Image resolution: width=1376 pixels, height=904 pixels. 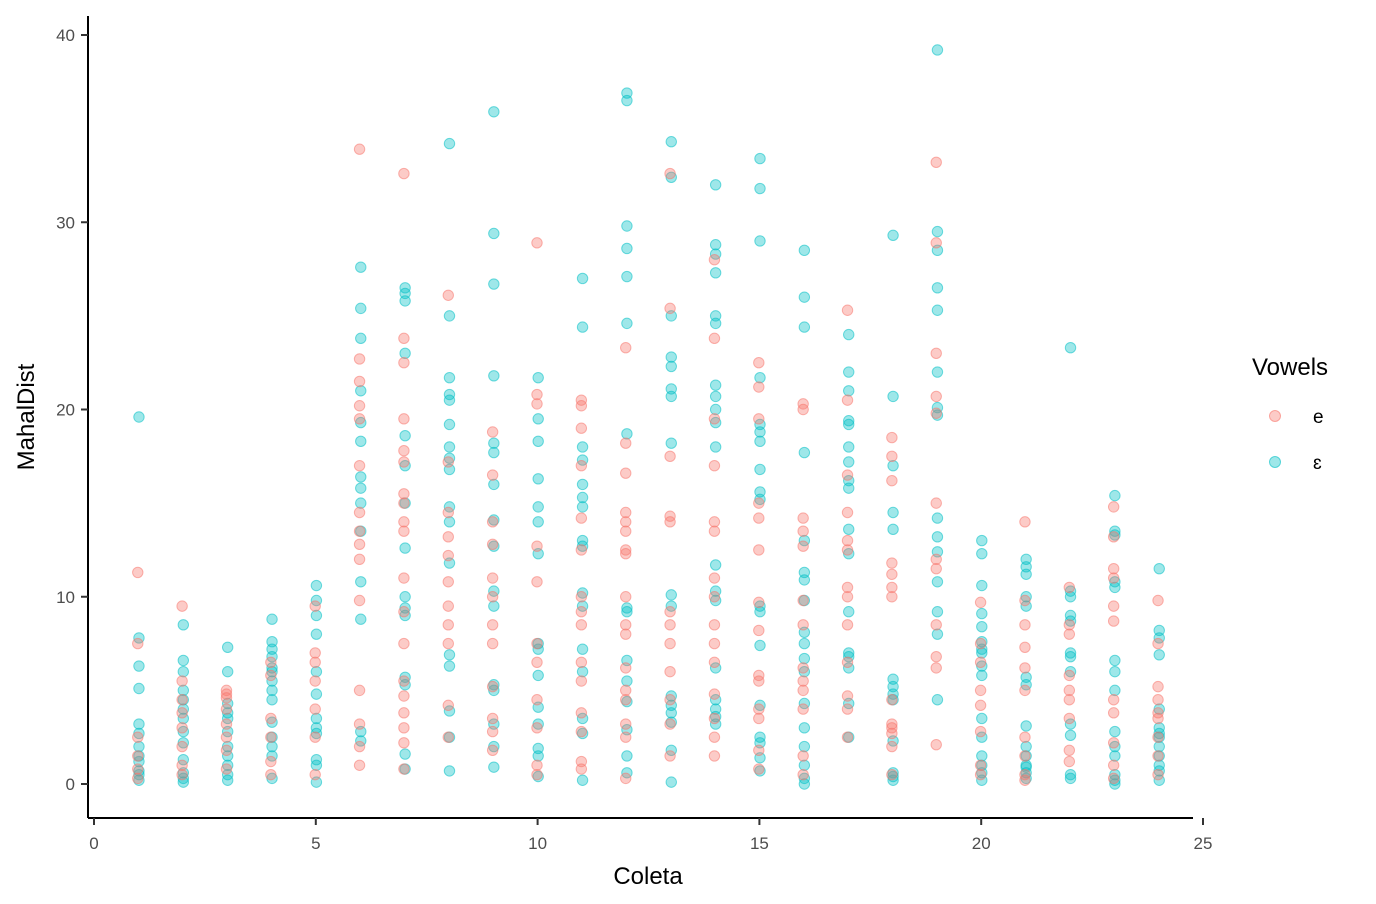 What do you see at coordinates (65, 222) in the screenshot?
I see `y-tick-label: 30` at bounding box center [65, 222].